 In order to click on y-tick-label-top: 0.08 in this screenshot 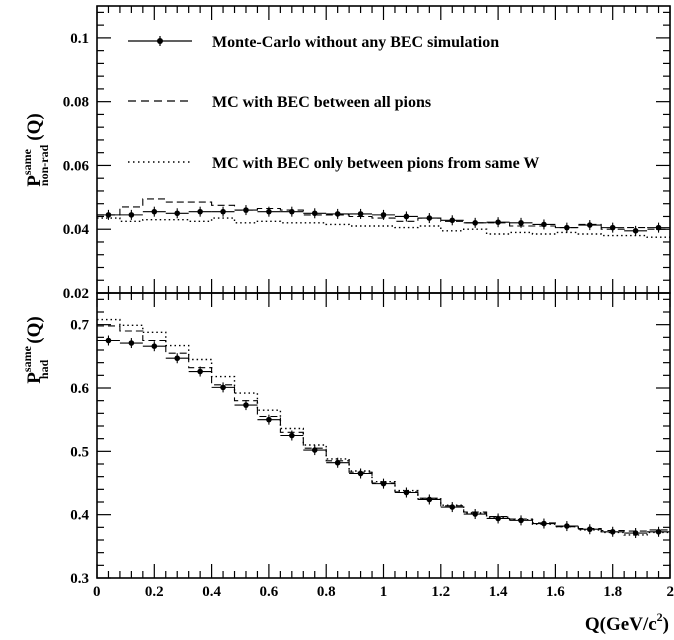, I will do `click(76, 103)`.